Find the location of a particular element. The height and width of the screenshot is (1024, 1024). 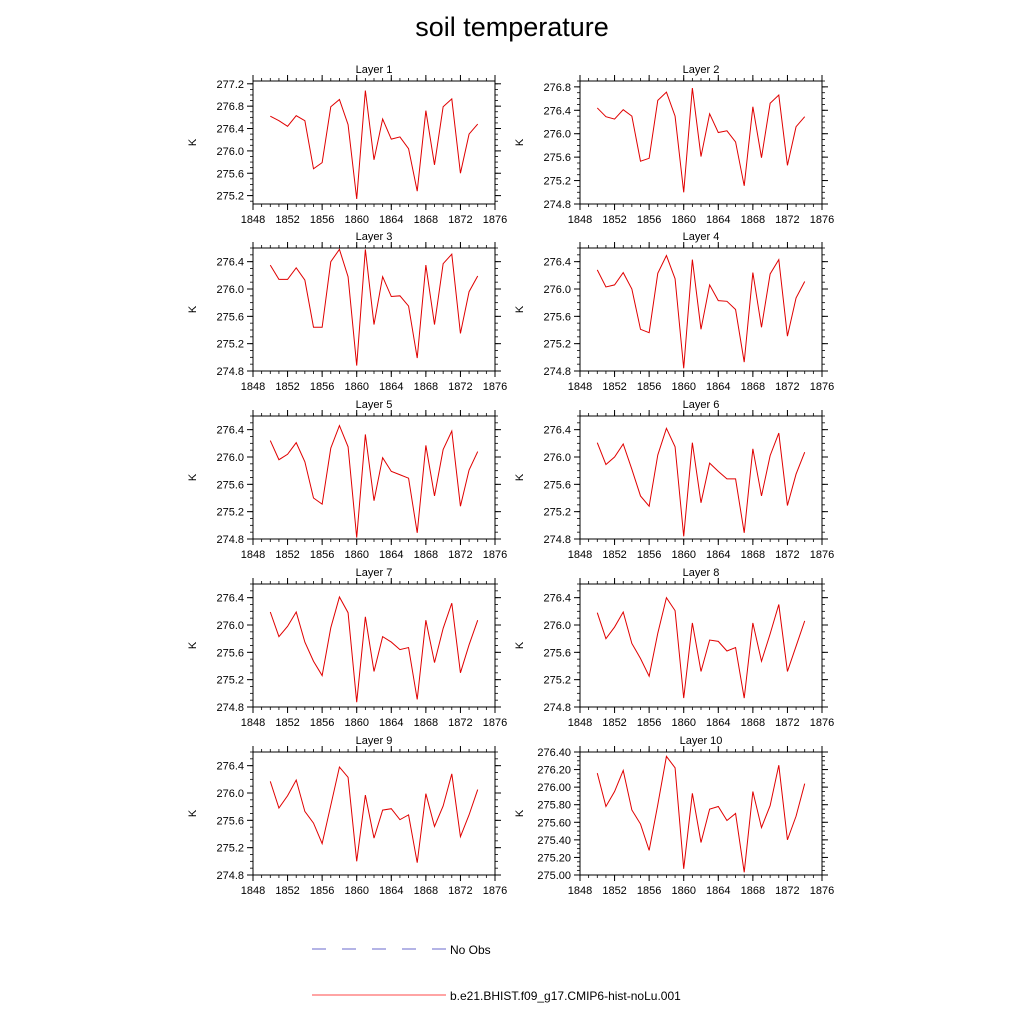

x-tick-label-layer-2: 1856 is located at coordinates (649, 220).